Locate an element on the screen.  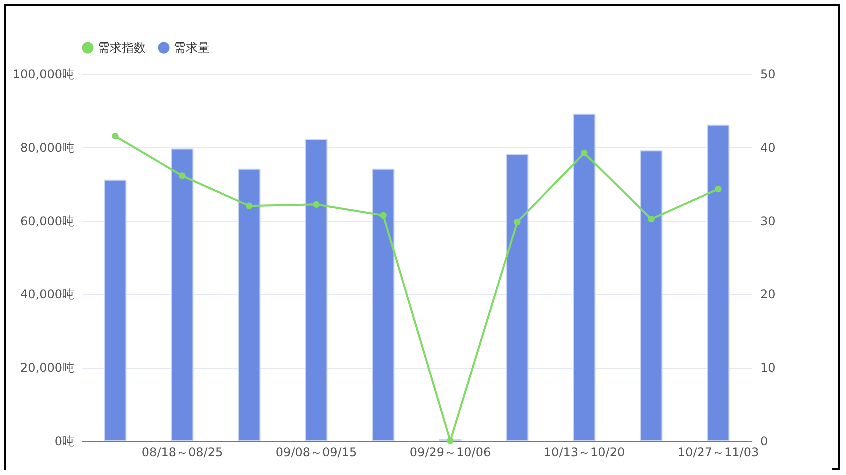
y2-tick-label: 50 is located at coordinates (768, 75).